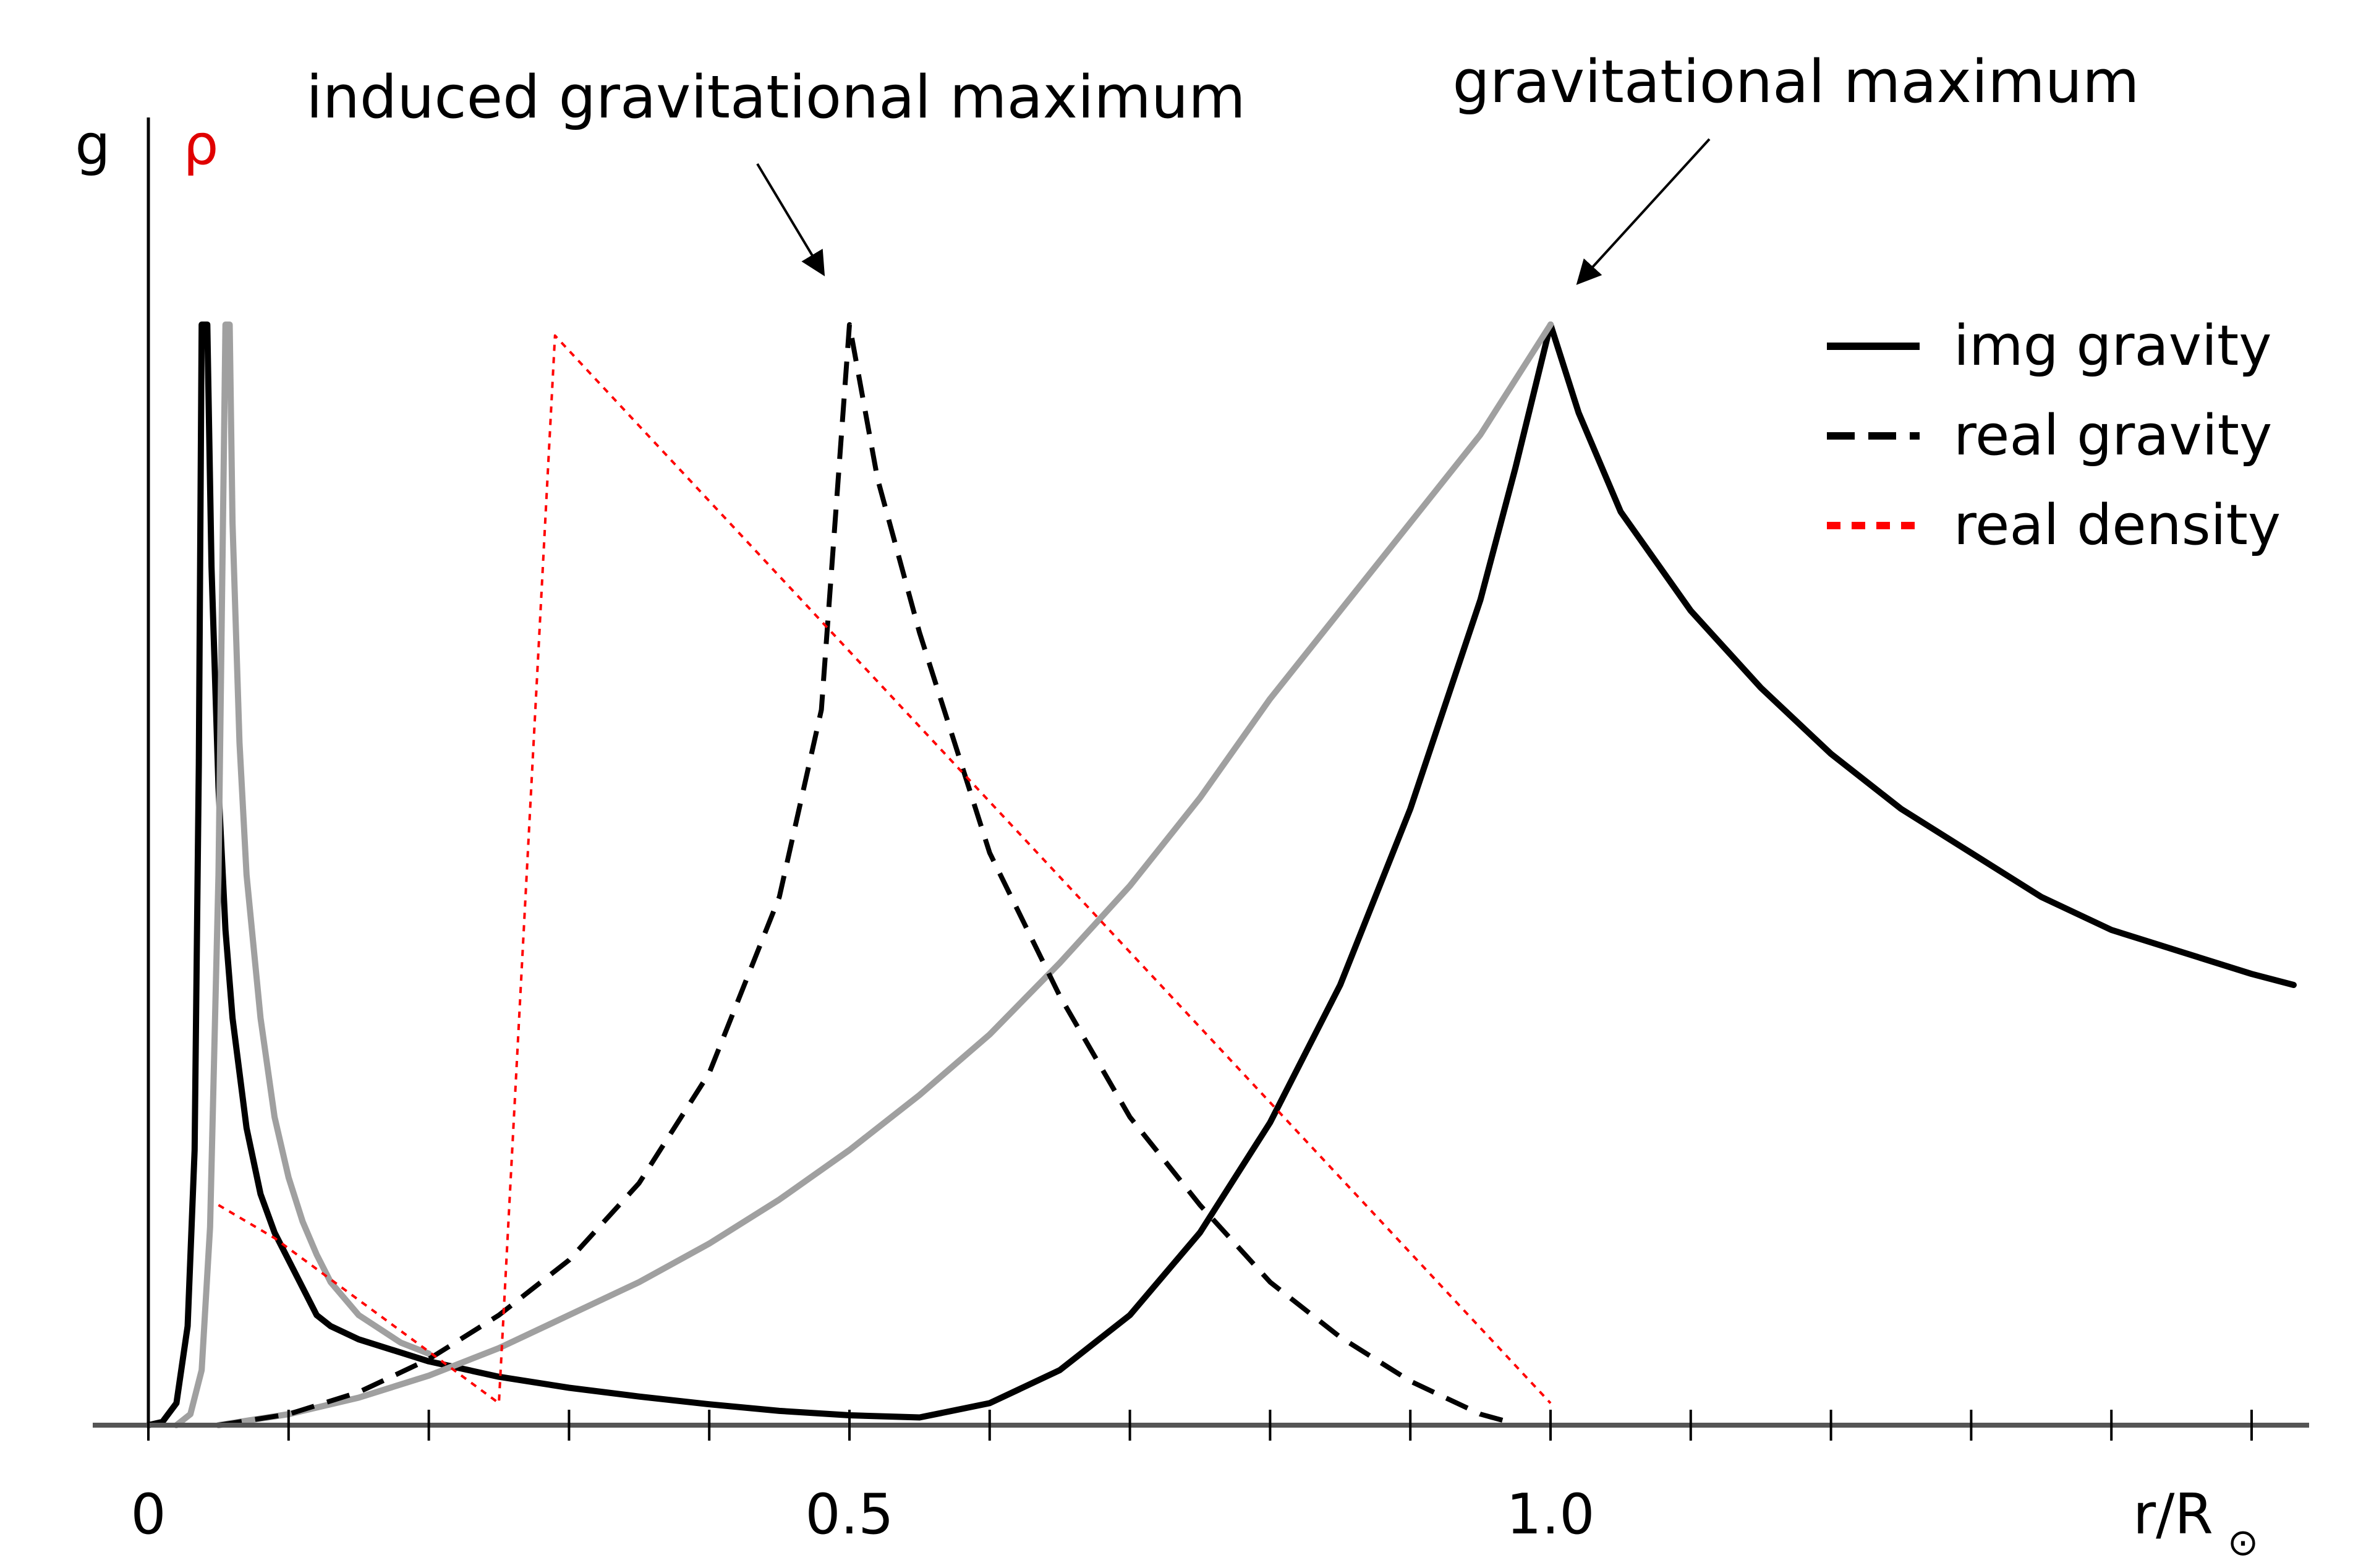 The width and height of the screenshot is (2353, 1568). What do you see at coordinates (148, 1515) in the screenshot?
I see `x-tick-label-0: 0` at bounding box center [148, 1515].